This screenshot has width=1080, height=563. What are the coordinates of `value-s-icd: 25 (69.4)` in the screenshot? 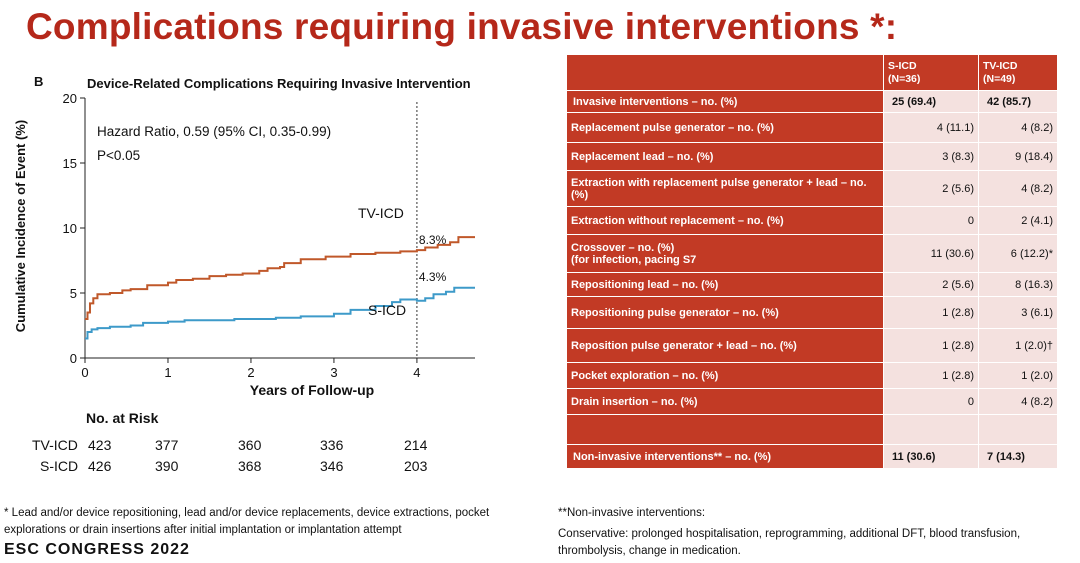 It's located at (931, 101).